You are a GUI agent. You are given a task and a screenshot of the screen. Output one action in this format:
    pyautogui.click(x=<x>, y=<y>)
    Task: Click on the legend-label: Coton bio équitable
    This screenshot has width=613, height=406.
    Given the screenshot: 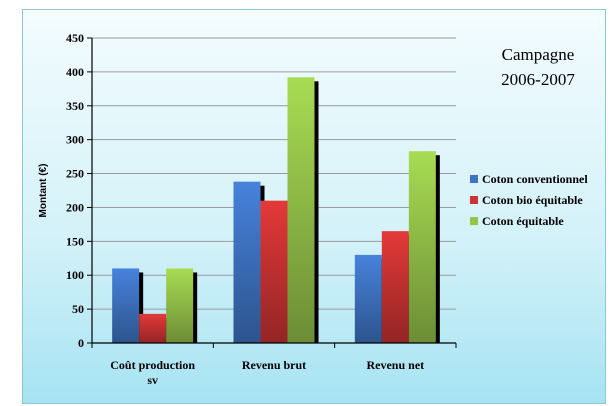 What is the action you would take?
    pyautogui.click(x=532, y=200)
    